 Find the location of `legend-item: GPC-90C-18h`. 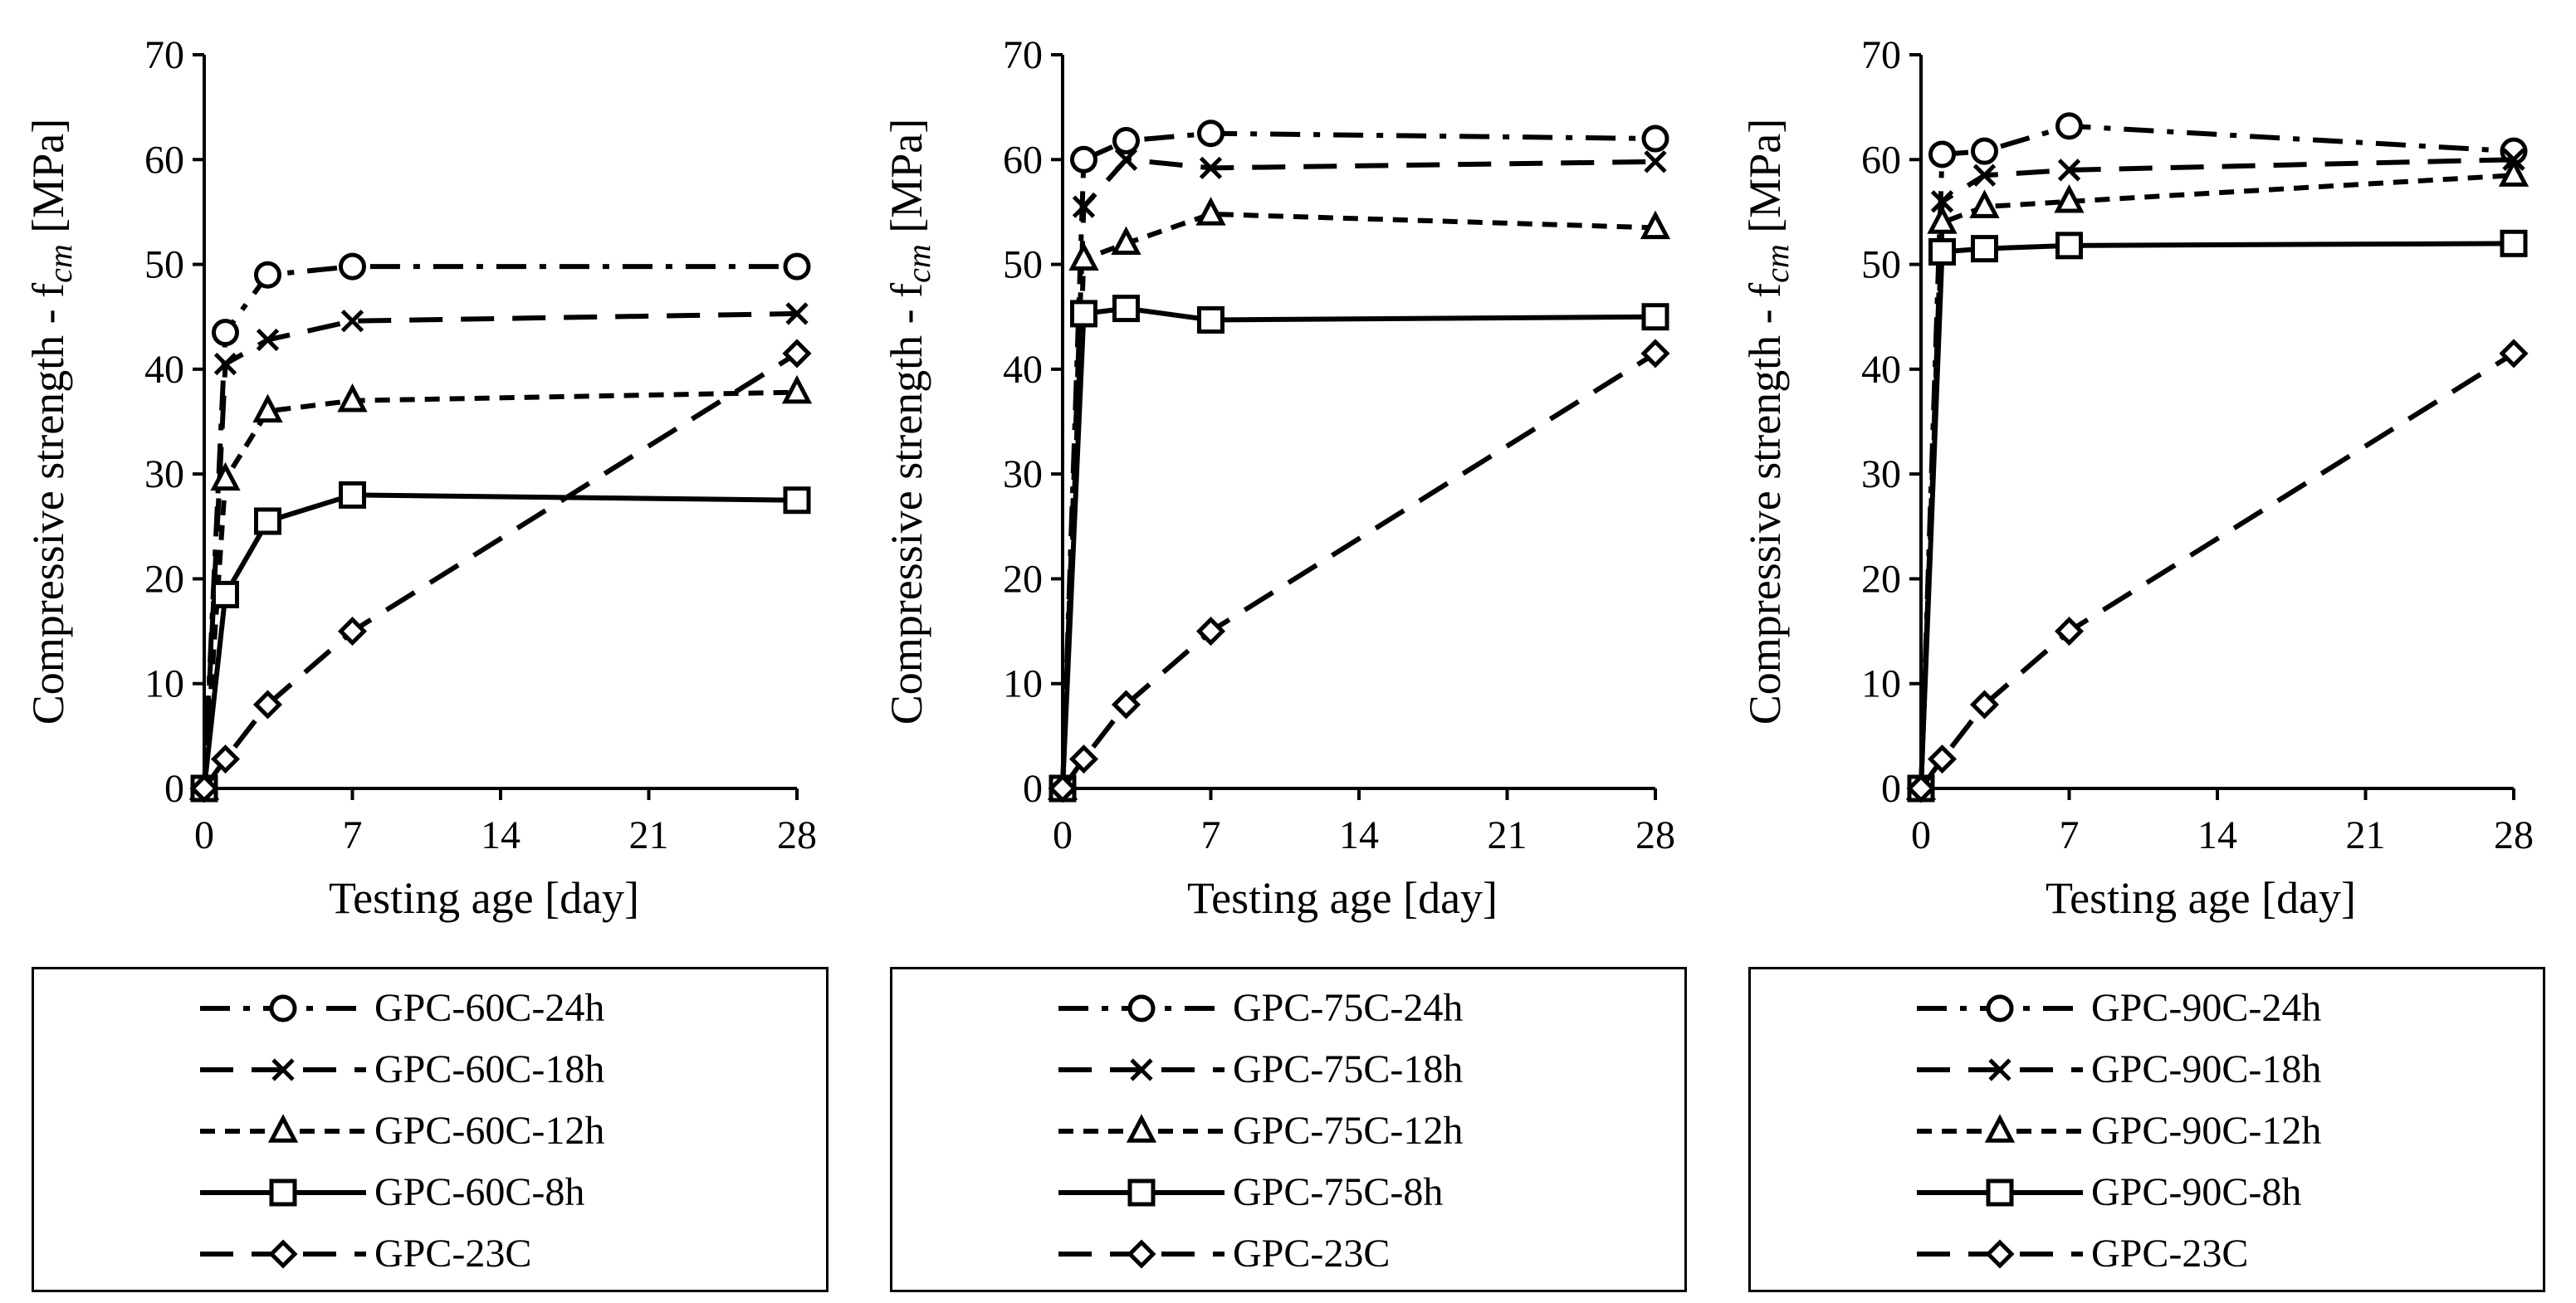

legend-item: GPC-90C-18h is located at coordinates (2147, 1070).